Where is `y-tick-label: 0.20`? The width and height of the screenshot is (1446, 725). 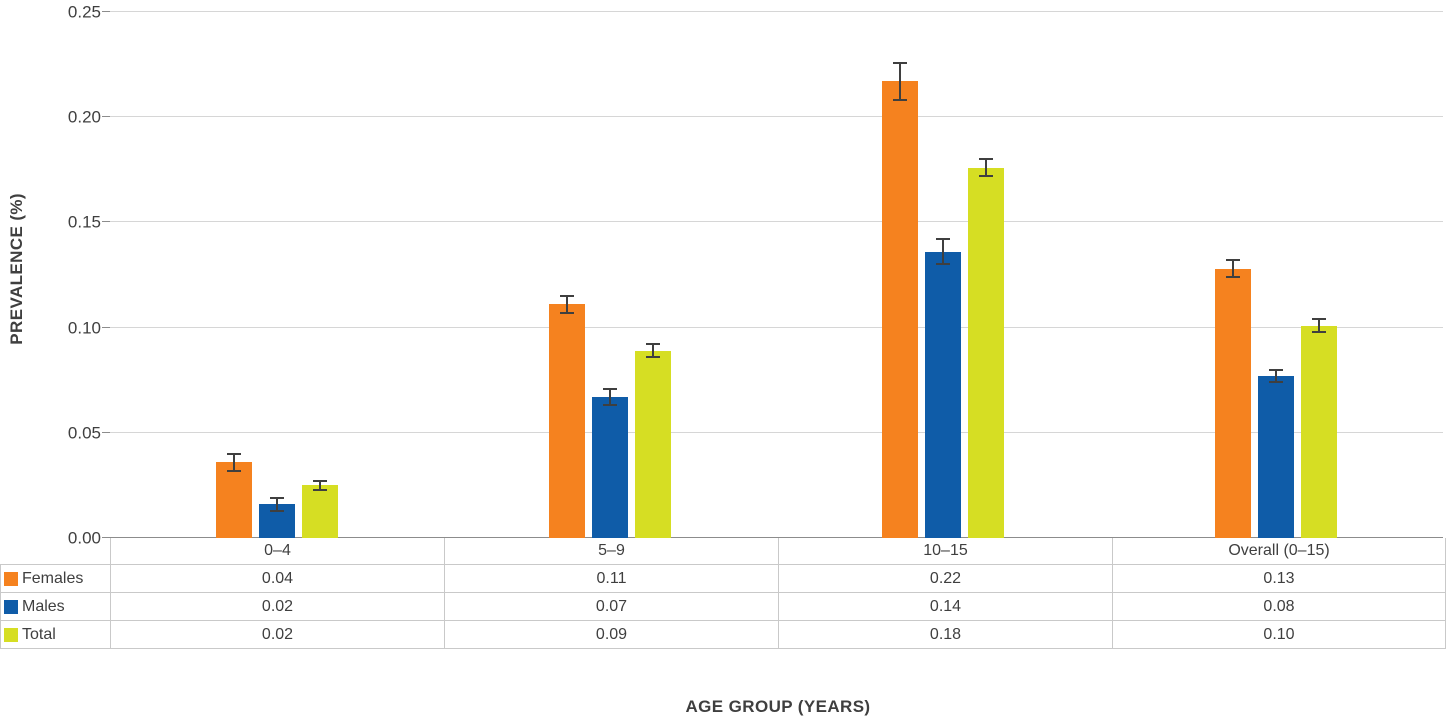
y-tick-label: 0.20 is located at coordinates (84, 117).